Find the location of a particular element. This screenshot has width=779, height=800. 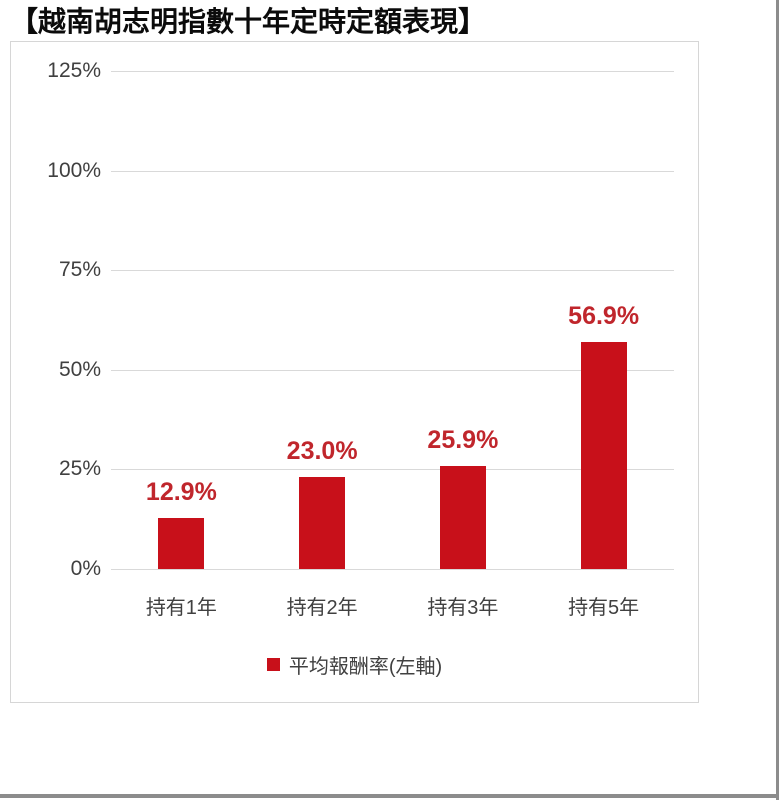

x-axis-category-label: 持有1年 is located at coordinates (181, 608).